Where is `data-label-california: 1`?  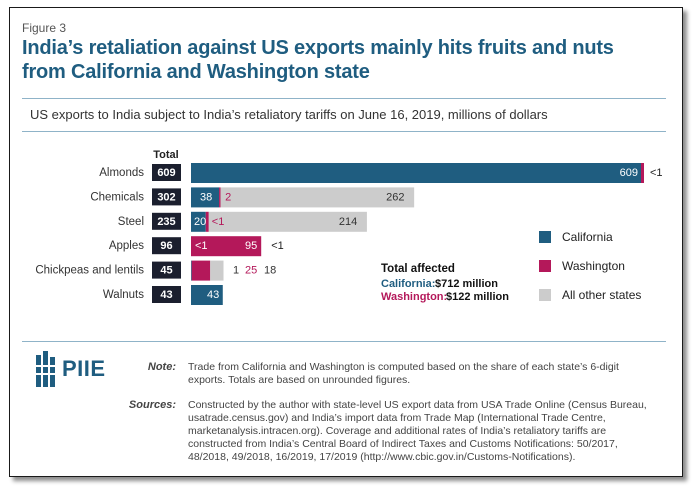 data-label-california: 1 is located at coordinates (236, 271).